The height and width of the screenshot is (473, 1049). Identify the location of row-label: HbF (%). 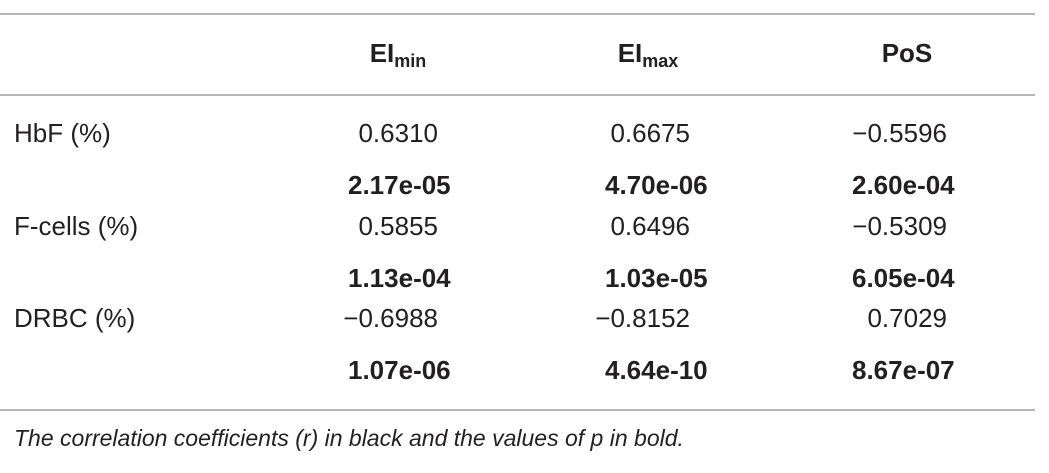
(62, 133).